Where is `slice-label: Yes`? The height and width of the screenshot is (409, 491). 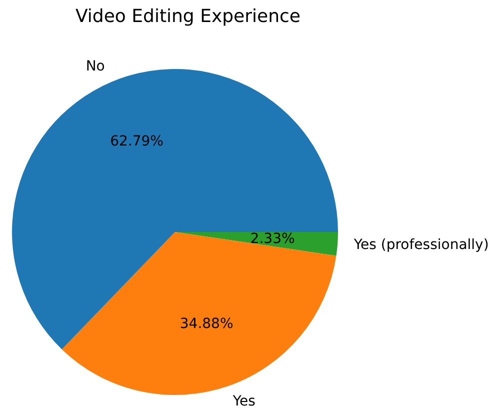 slice-label: Yes is located at coordinates (244, 401).